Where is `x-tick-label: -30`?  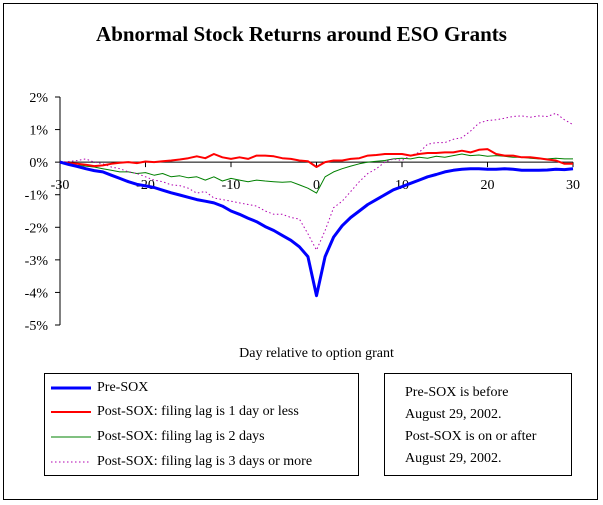
x-tick-label: -30 is located at coordinates (60, 185).